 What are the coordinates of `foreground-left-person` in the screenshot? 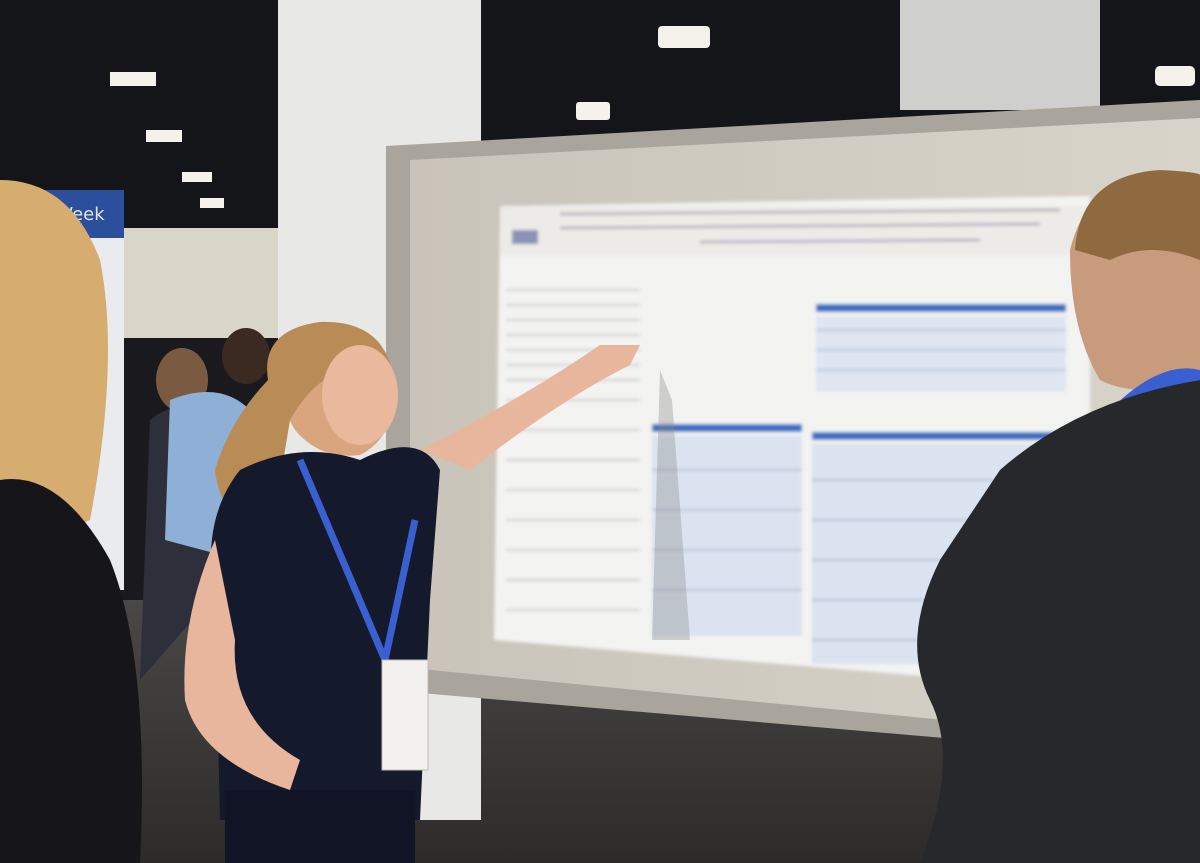 It's located at (71, 521).